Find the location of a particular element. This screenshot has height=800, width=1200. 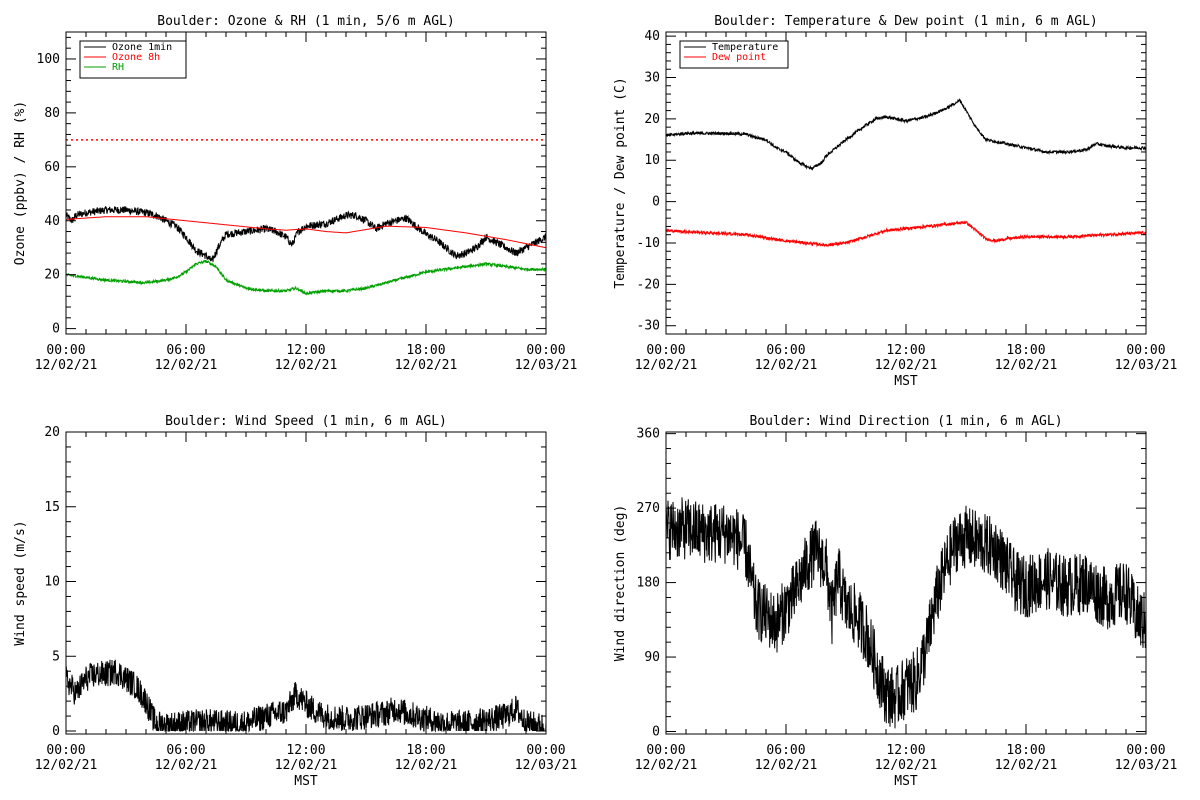

y-tick-label: -10 is located at coordinates (648, 243).